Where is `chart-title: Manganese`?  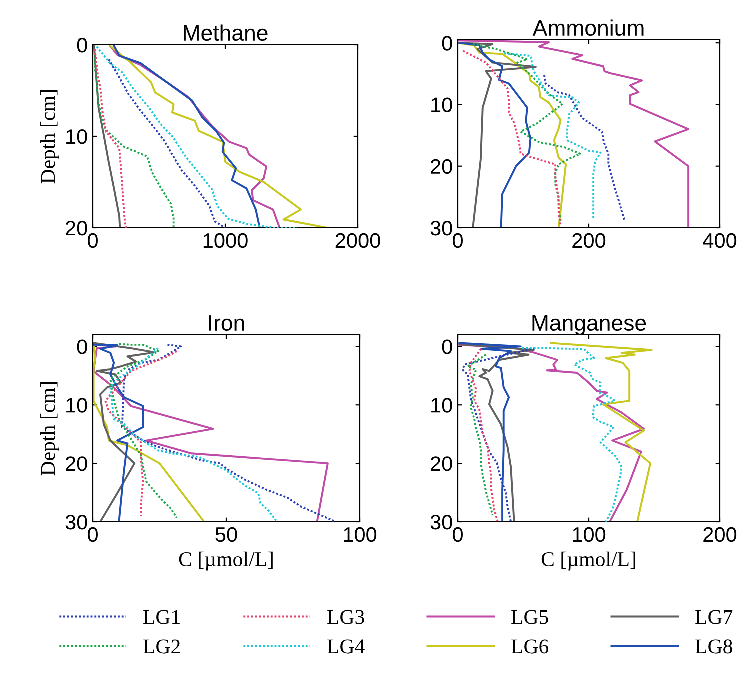 chart-title: Manganese is located at coordinates (589, 326).